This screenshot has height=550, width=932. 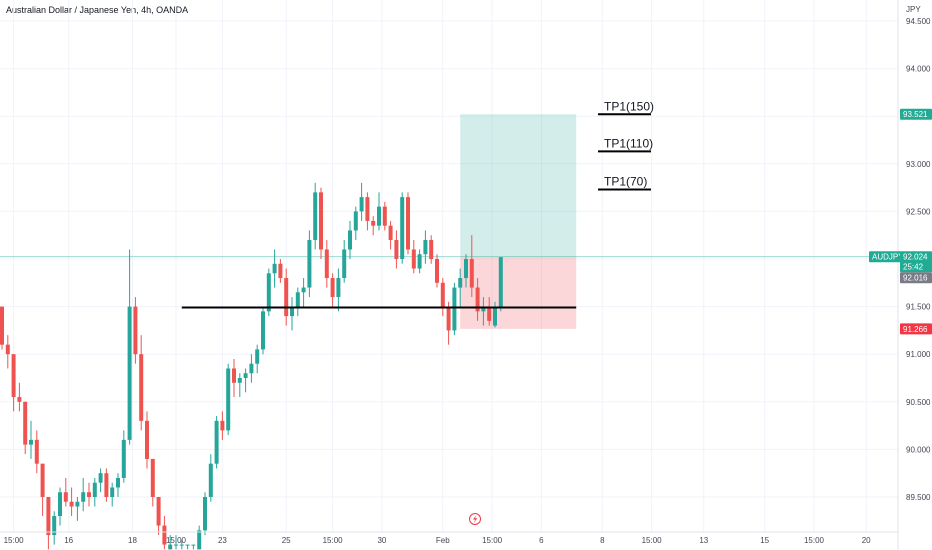 I want to click on target-price-badge-text: 93.521, so click(x=915, y=114).